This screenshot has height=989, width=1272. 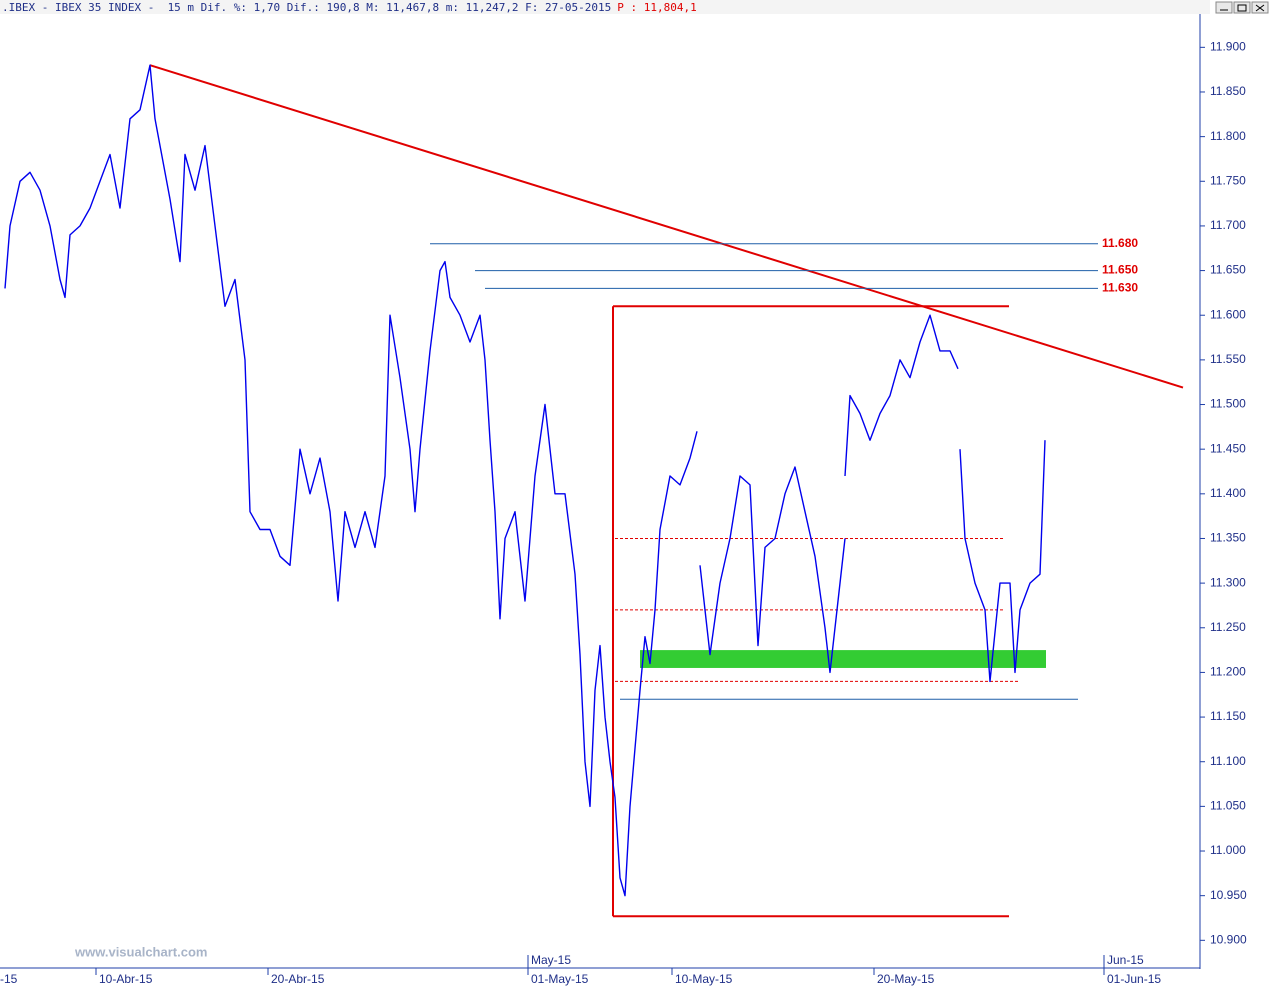 I want to click on y-tick-label: 11.650, so click(x=1228, y=270).